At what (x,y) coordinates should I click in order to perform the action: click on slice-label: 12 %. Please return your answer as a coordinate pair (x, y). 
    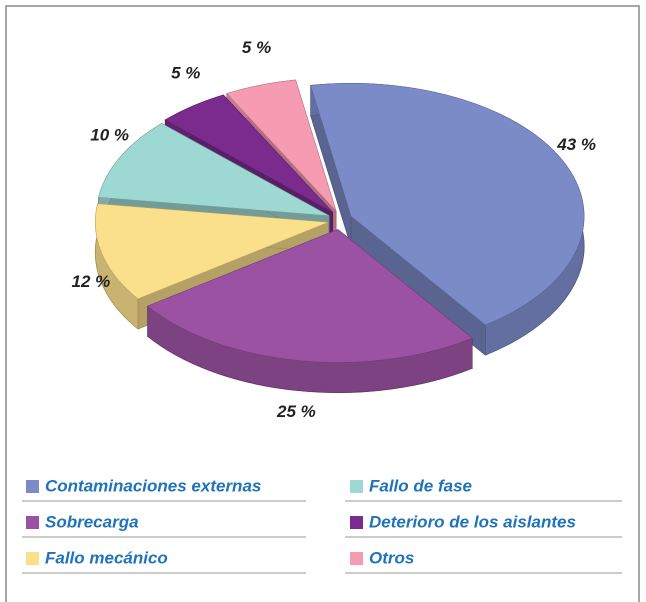
    Looking at the image, I should click on (91, 281).